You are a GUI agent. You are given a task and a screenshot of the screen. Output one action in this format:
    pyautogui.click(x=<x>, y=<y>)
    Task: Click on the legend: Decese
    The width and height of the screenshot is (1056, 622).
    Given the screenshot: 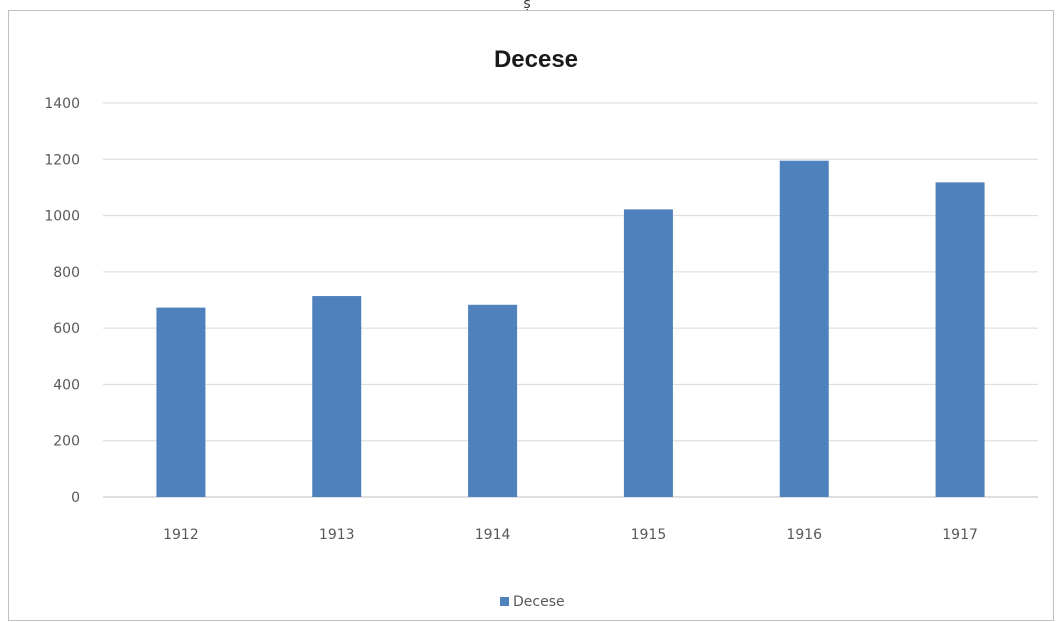 What is the action you would take?
    pyautogui.click(x=532, y=602)
    